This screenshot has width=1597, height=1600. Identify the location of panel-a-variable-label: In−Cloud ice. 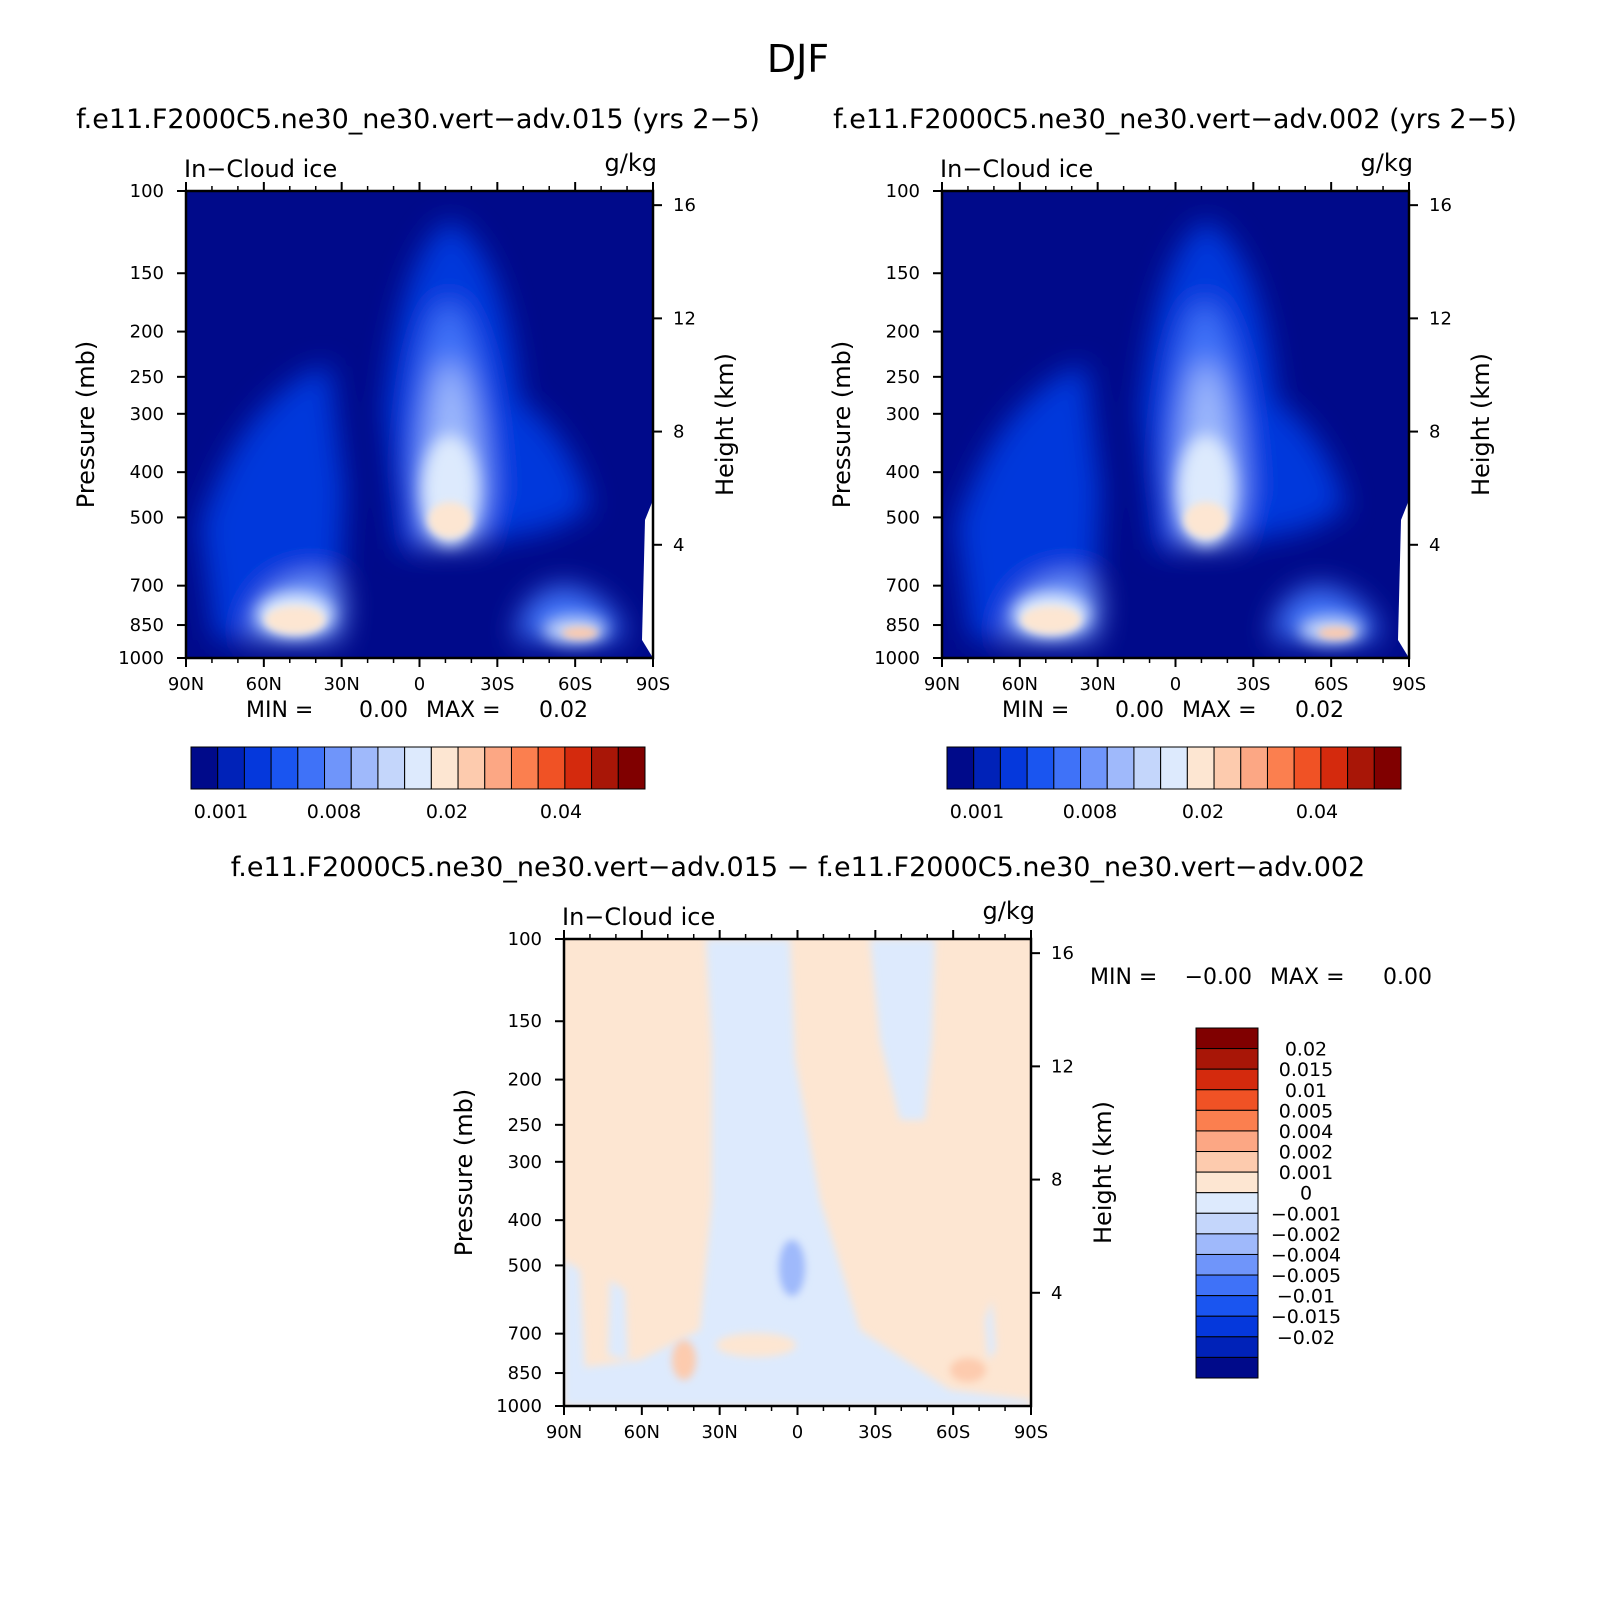
(260, 169).